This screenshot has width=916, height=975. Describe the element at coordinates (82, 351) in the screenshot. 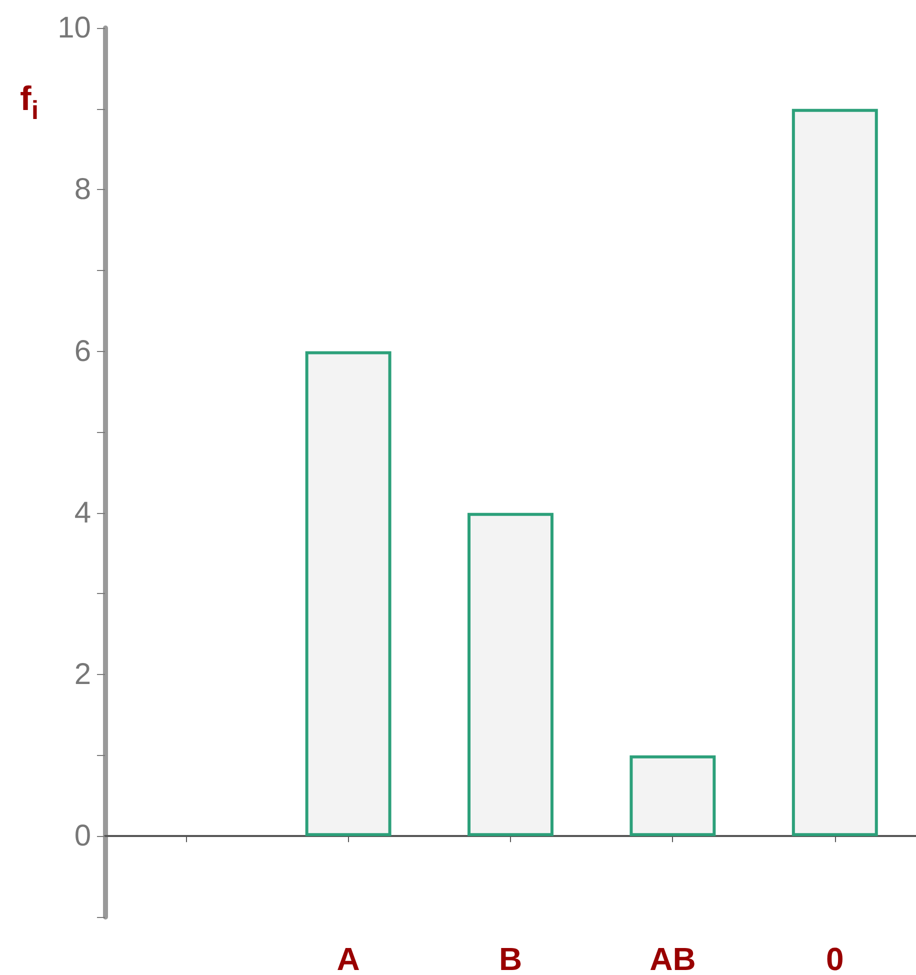

I see `y-tick-label: 6` at that location.